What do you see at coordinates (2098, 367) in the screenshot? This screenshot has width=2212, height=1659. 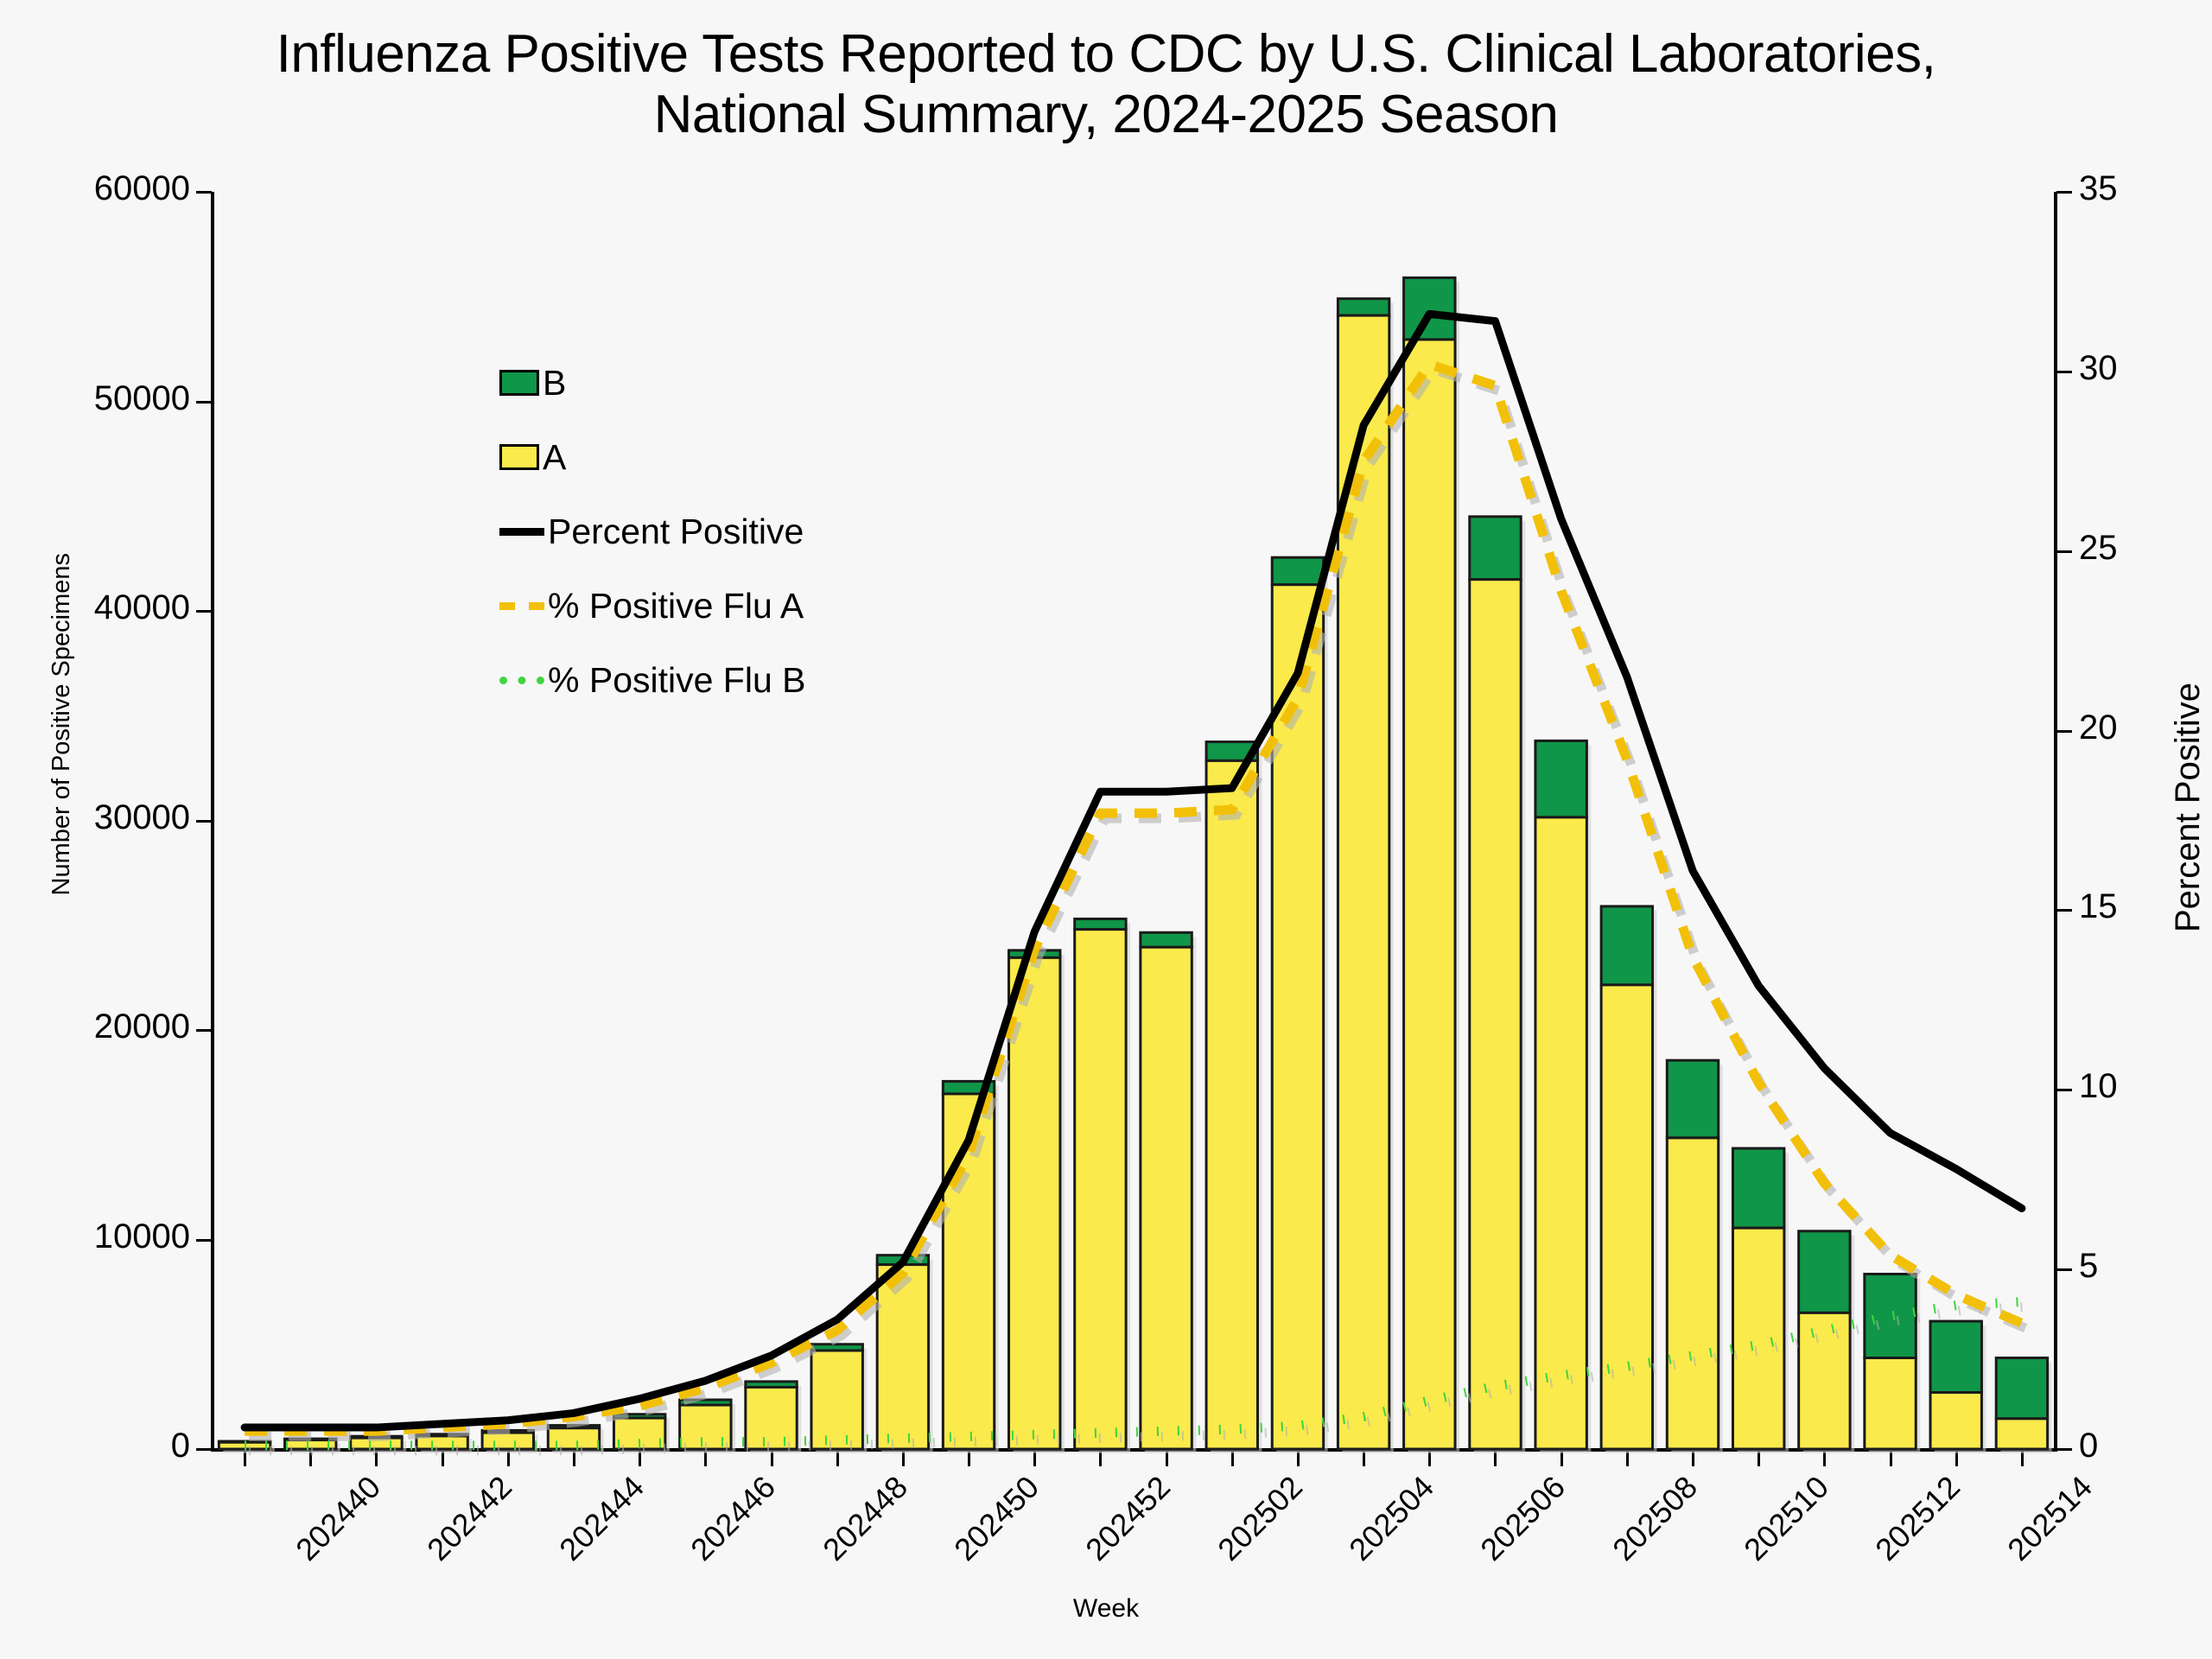 I see `y-axis-right-tick-label: 30` at bounding box center [2098, 367].